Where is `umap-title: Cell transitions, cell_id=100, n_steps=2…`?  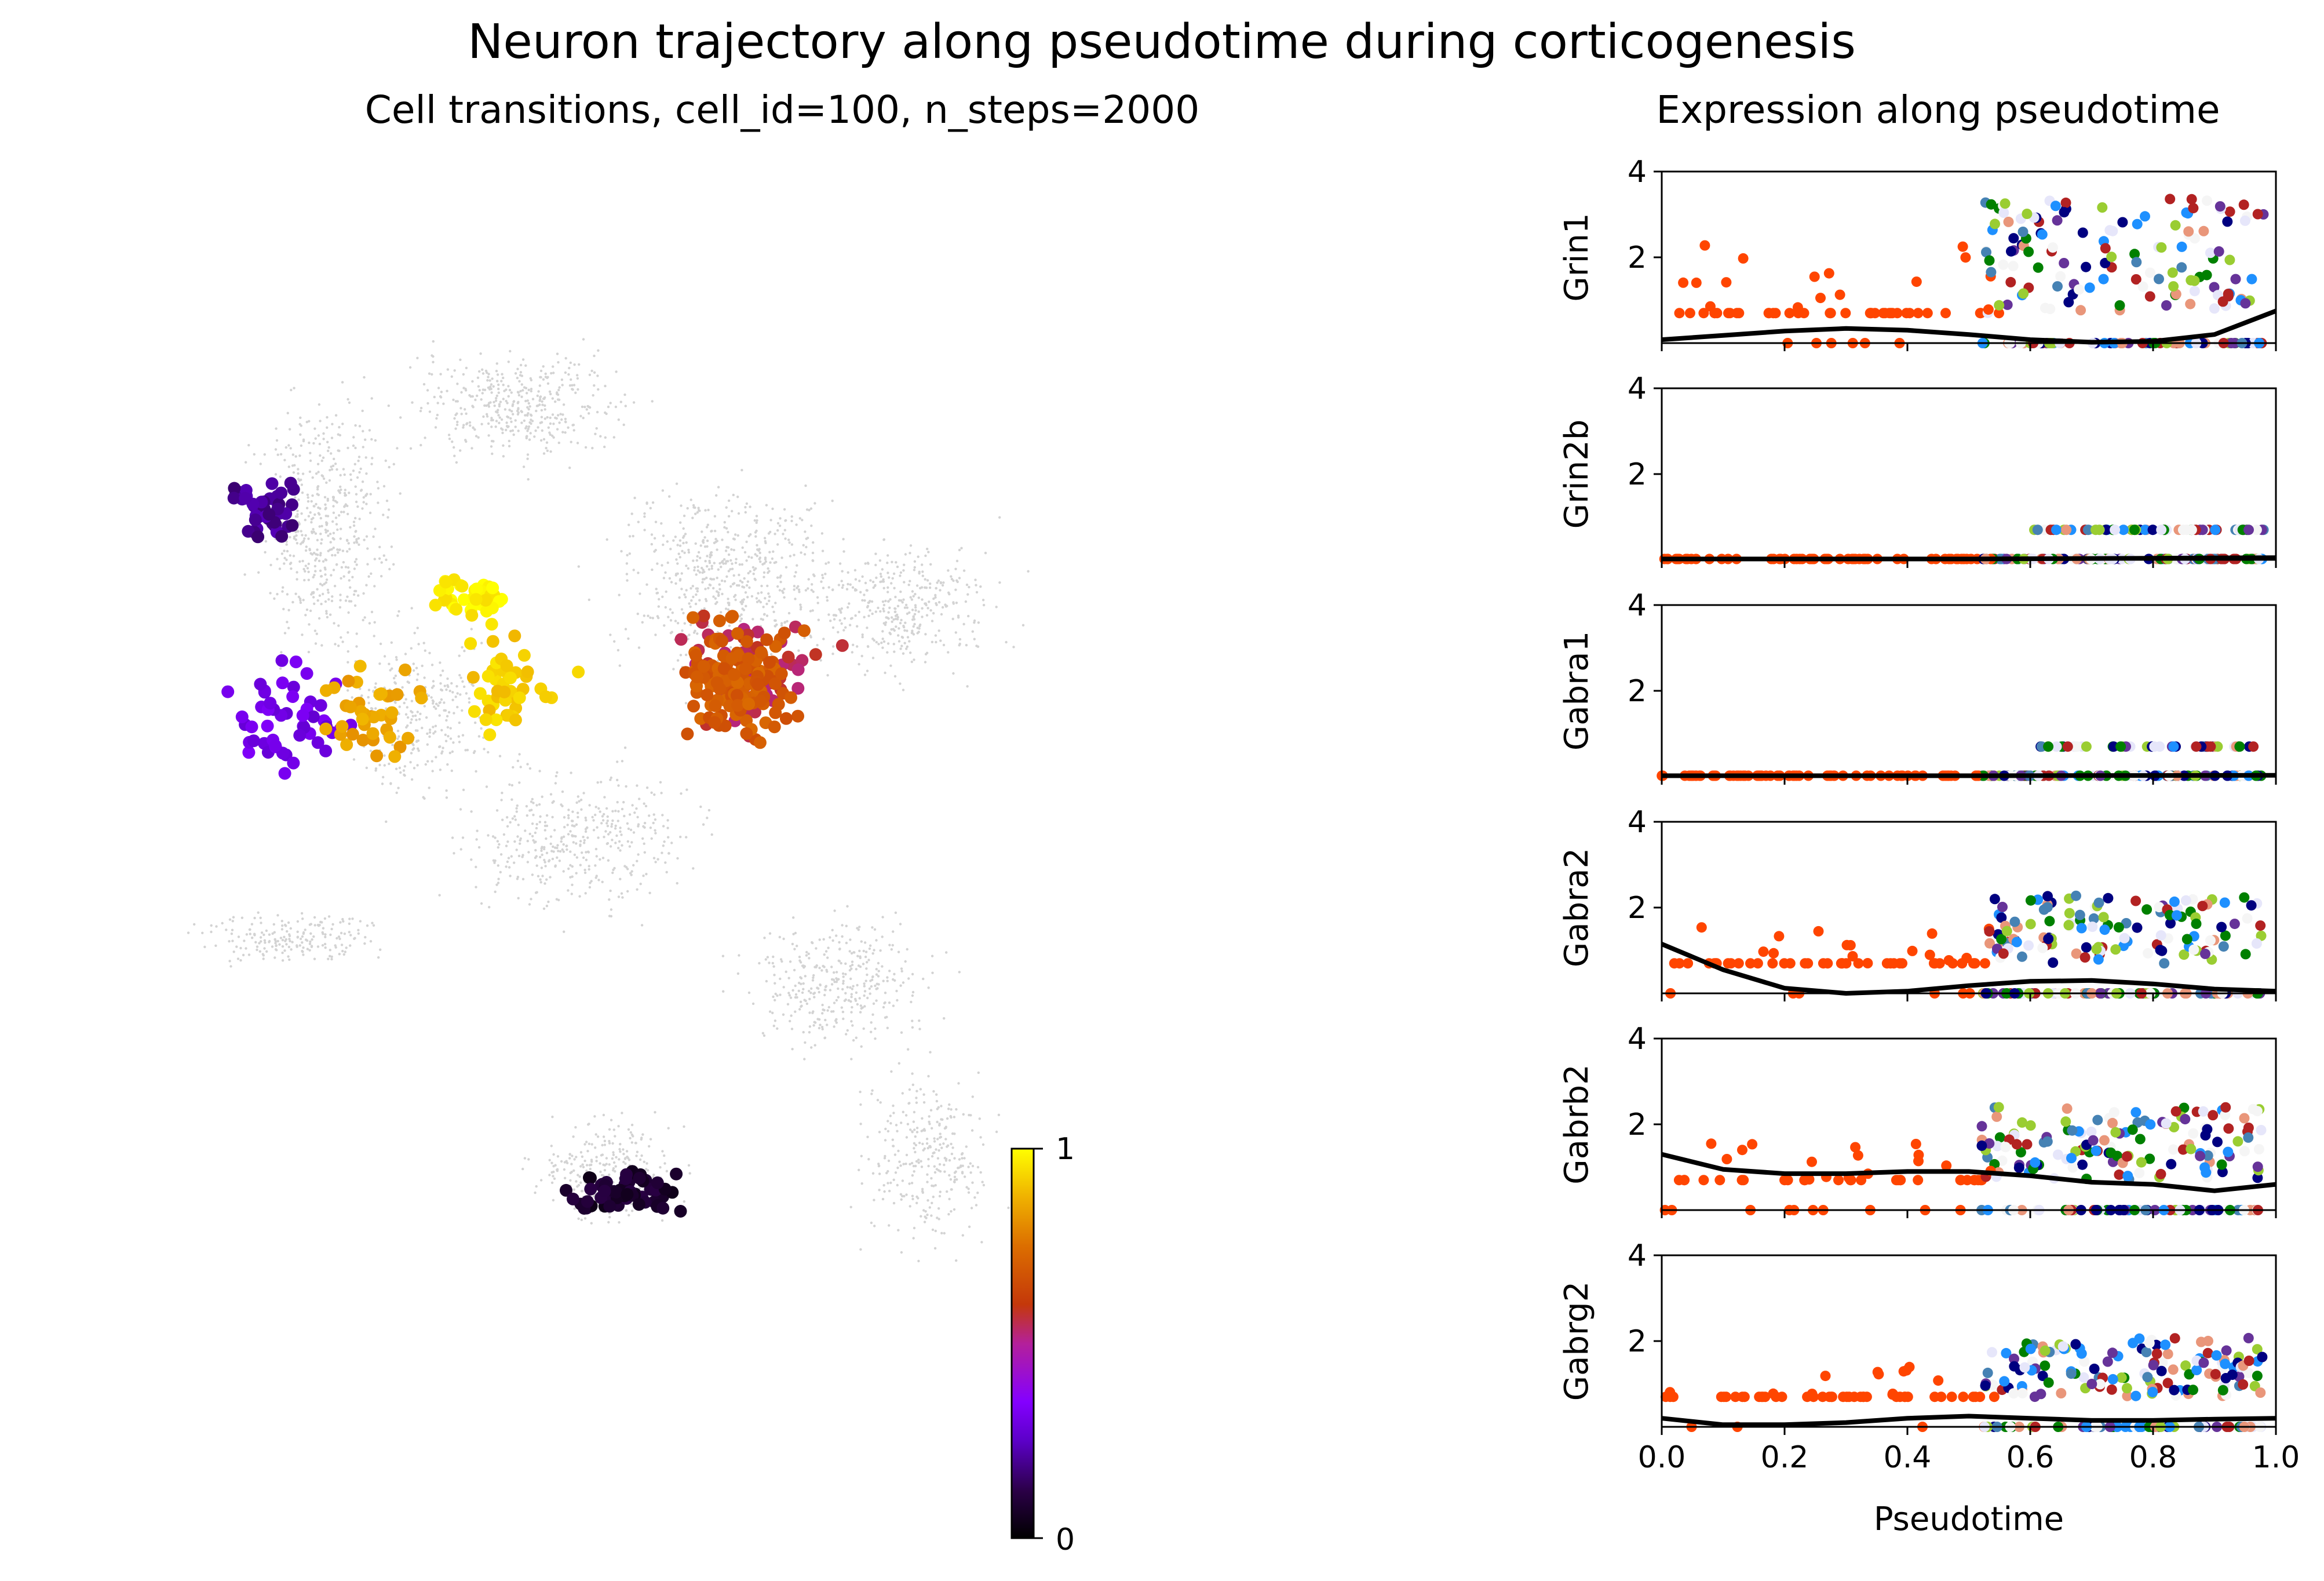
umap-title: Cell transitions, cell_id=100, n_steps=2… is located at coordinates (782, 110).